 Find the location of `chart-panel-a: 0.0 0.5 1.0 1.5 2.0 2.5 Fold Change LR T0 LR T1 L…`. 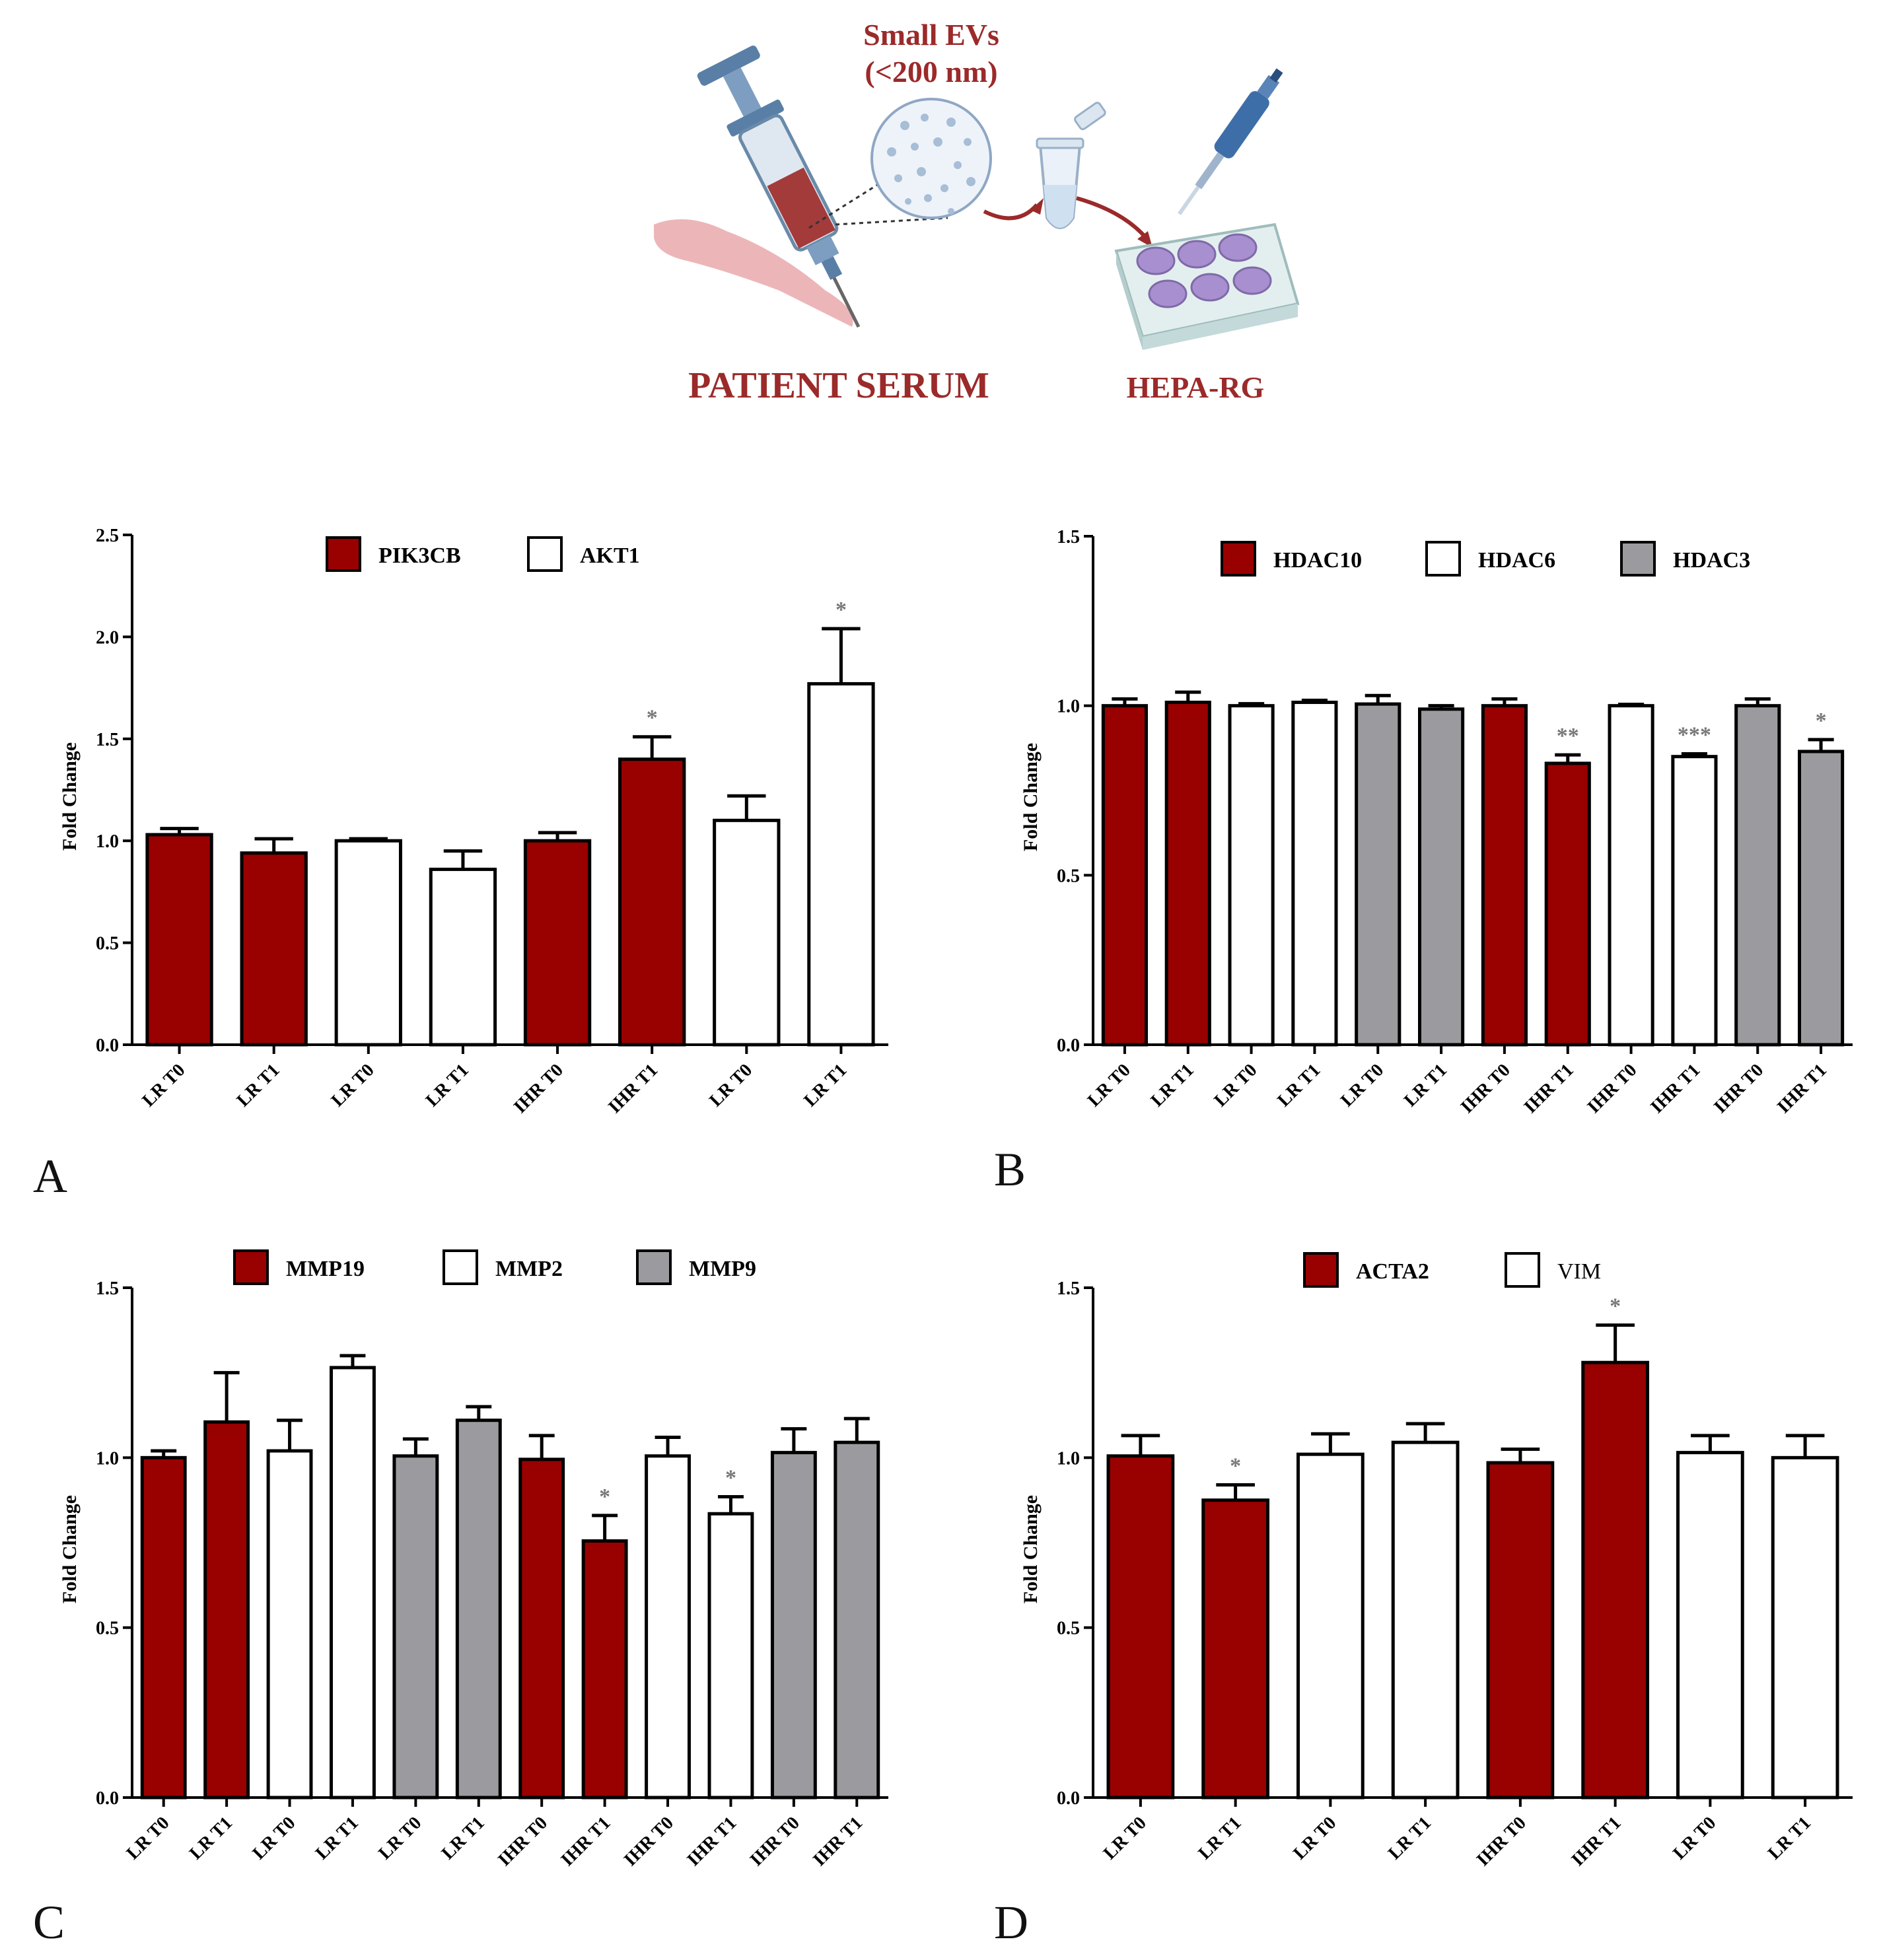

chart-panel-a: 0.0 0.5 1.0 1.5 2.0 2.5 Fold Change LR T0 LR T1 L… is located at coordinates (473, 821).